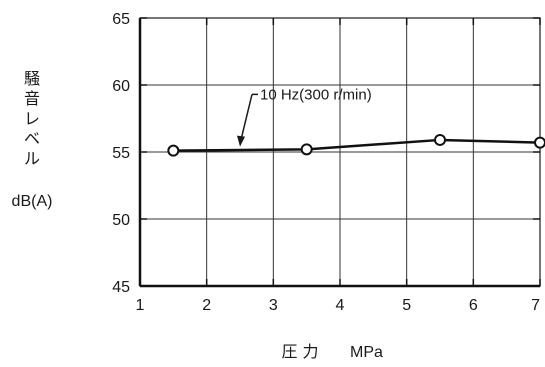 The width and height of the screenshot is (545, 367). I want to click on y-label-char-1: 音, so click(32, 98).